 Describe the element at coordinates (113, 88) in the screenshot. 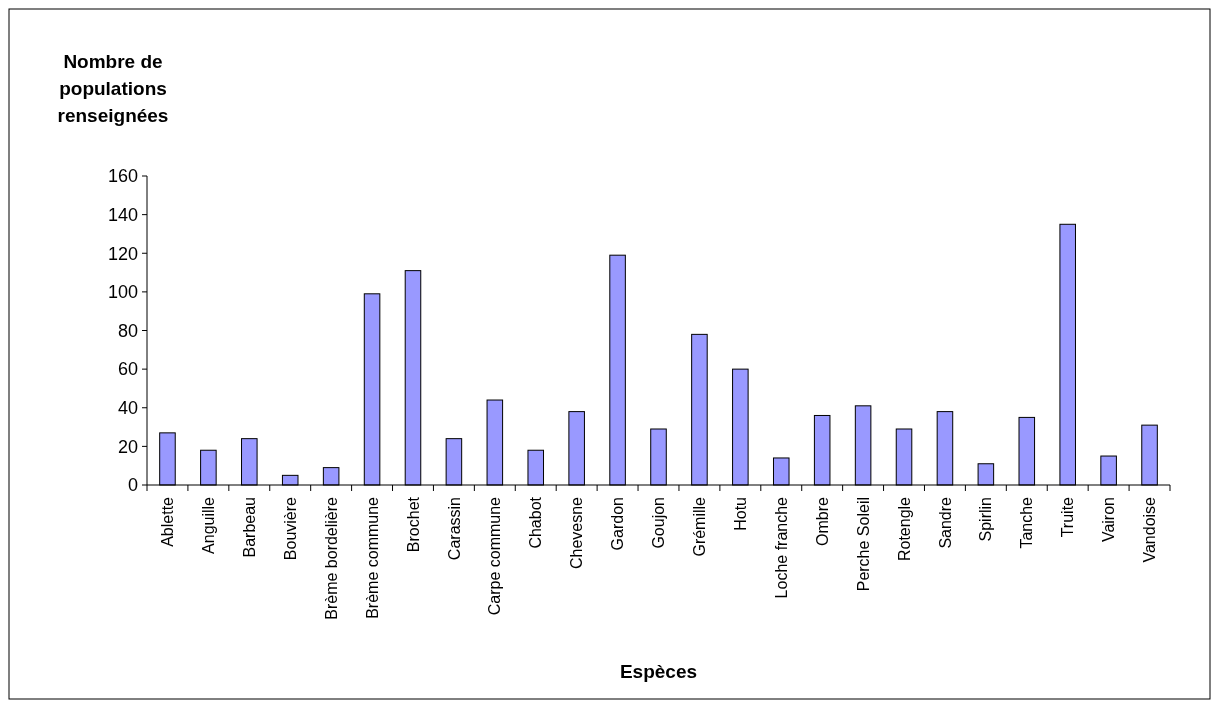

I see `y-axis-title: Nombre de populations renseignées` at that location.